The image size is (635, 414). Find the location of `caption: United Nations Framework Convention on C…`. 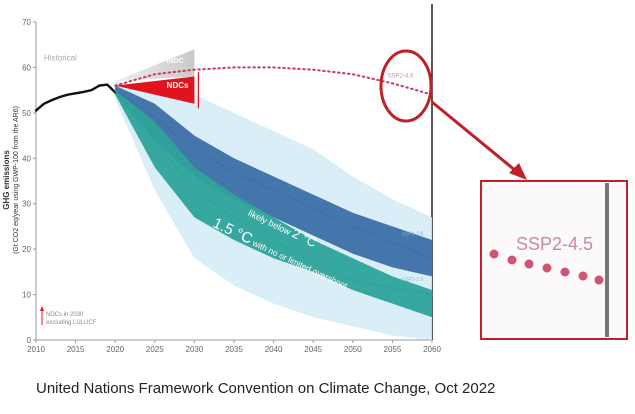

caption: United Nations Framework Convention on C… is located at coordinates (266, 388).